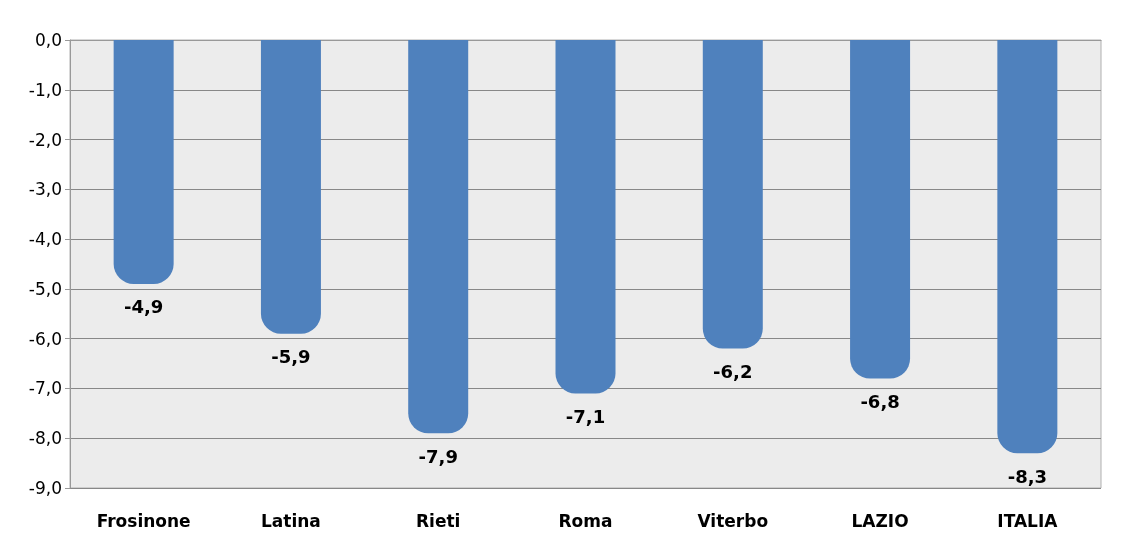 The height and width of the screenshot is (538, 1141). Describe the element at coordinates (45, 189) in the screenshot. I see `y-tick-label: -3,0` at that location.